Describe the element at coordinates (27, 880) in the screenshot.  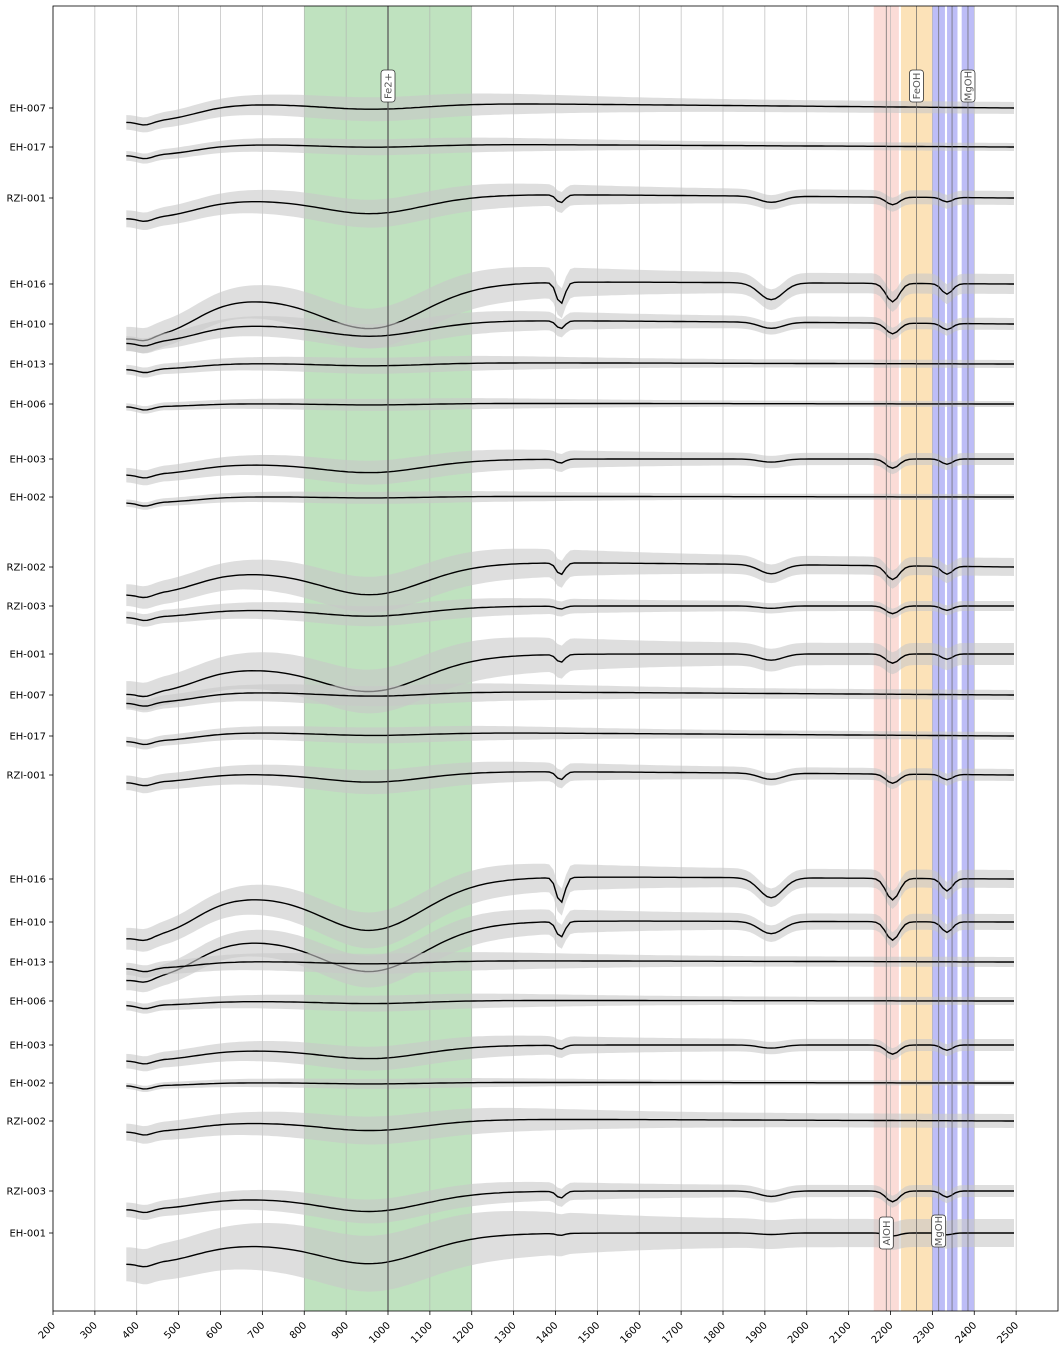
I see `series-label-15: EH-016` at that location.